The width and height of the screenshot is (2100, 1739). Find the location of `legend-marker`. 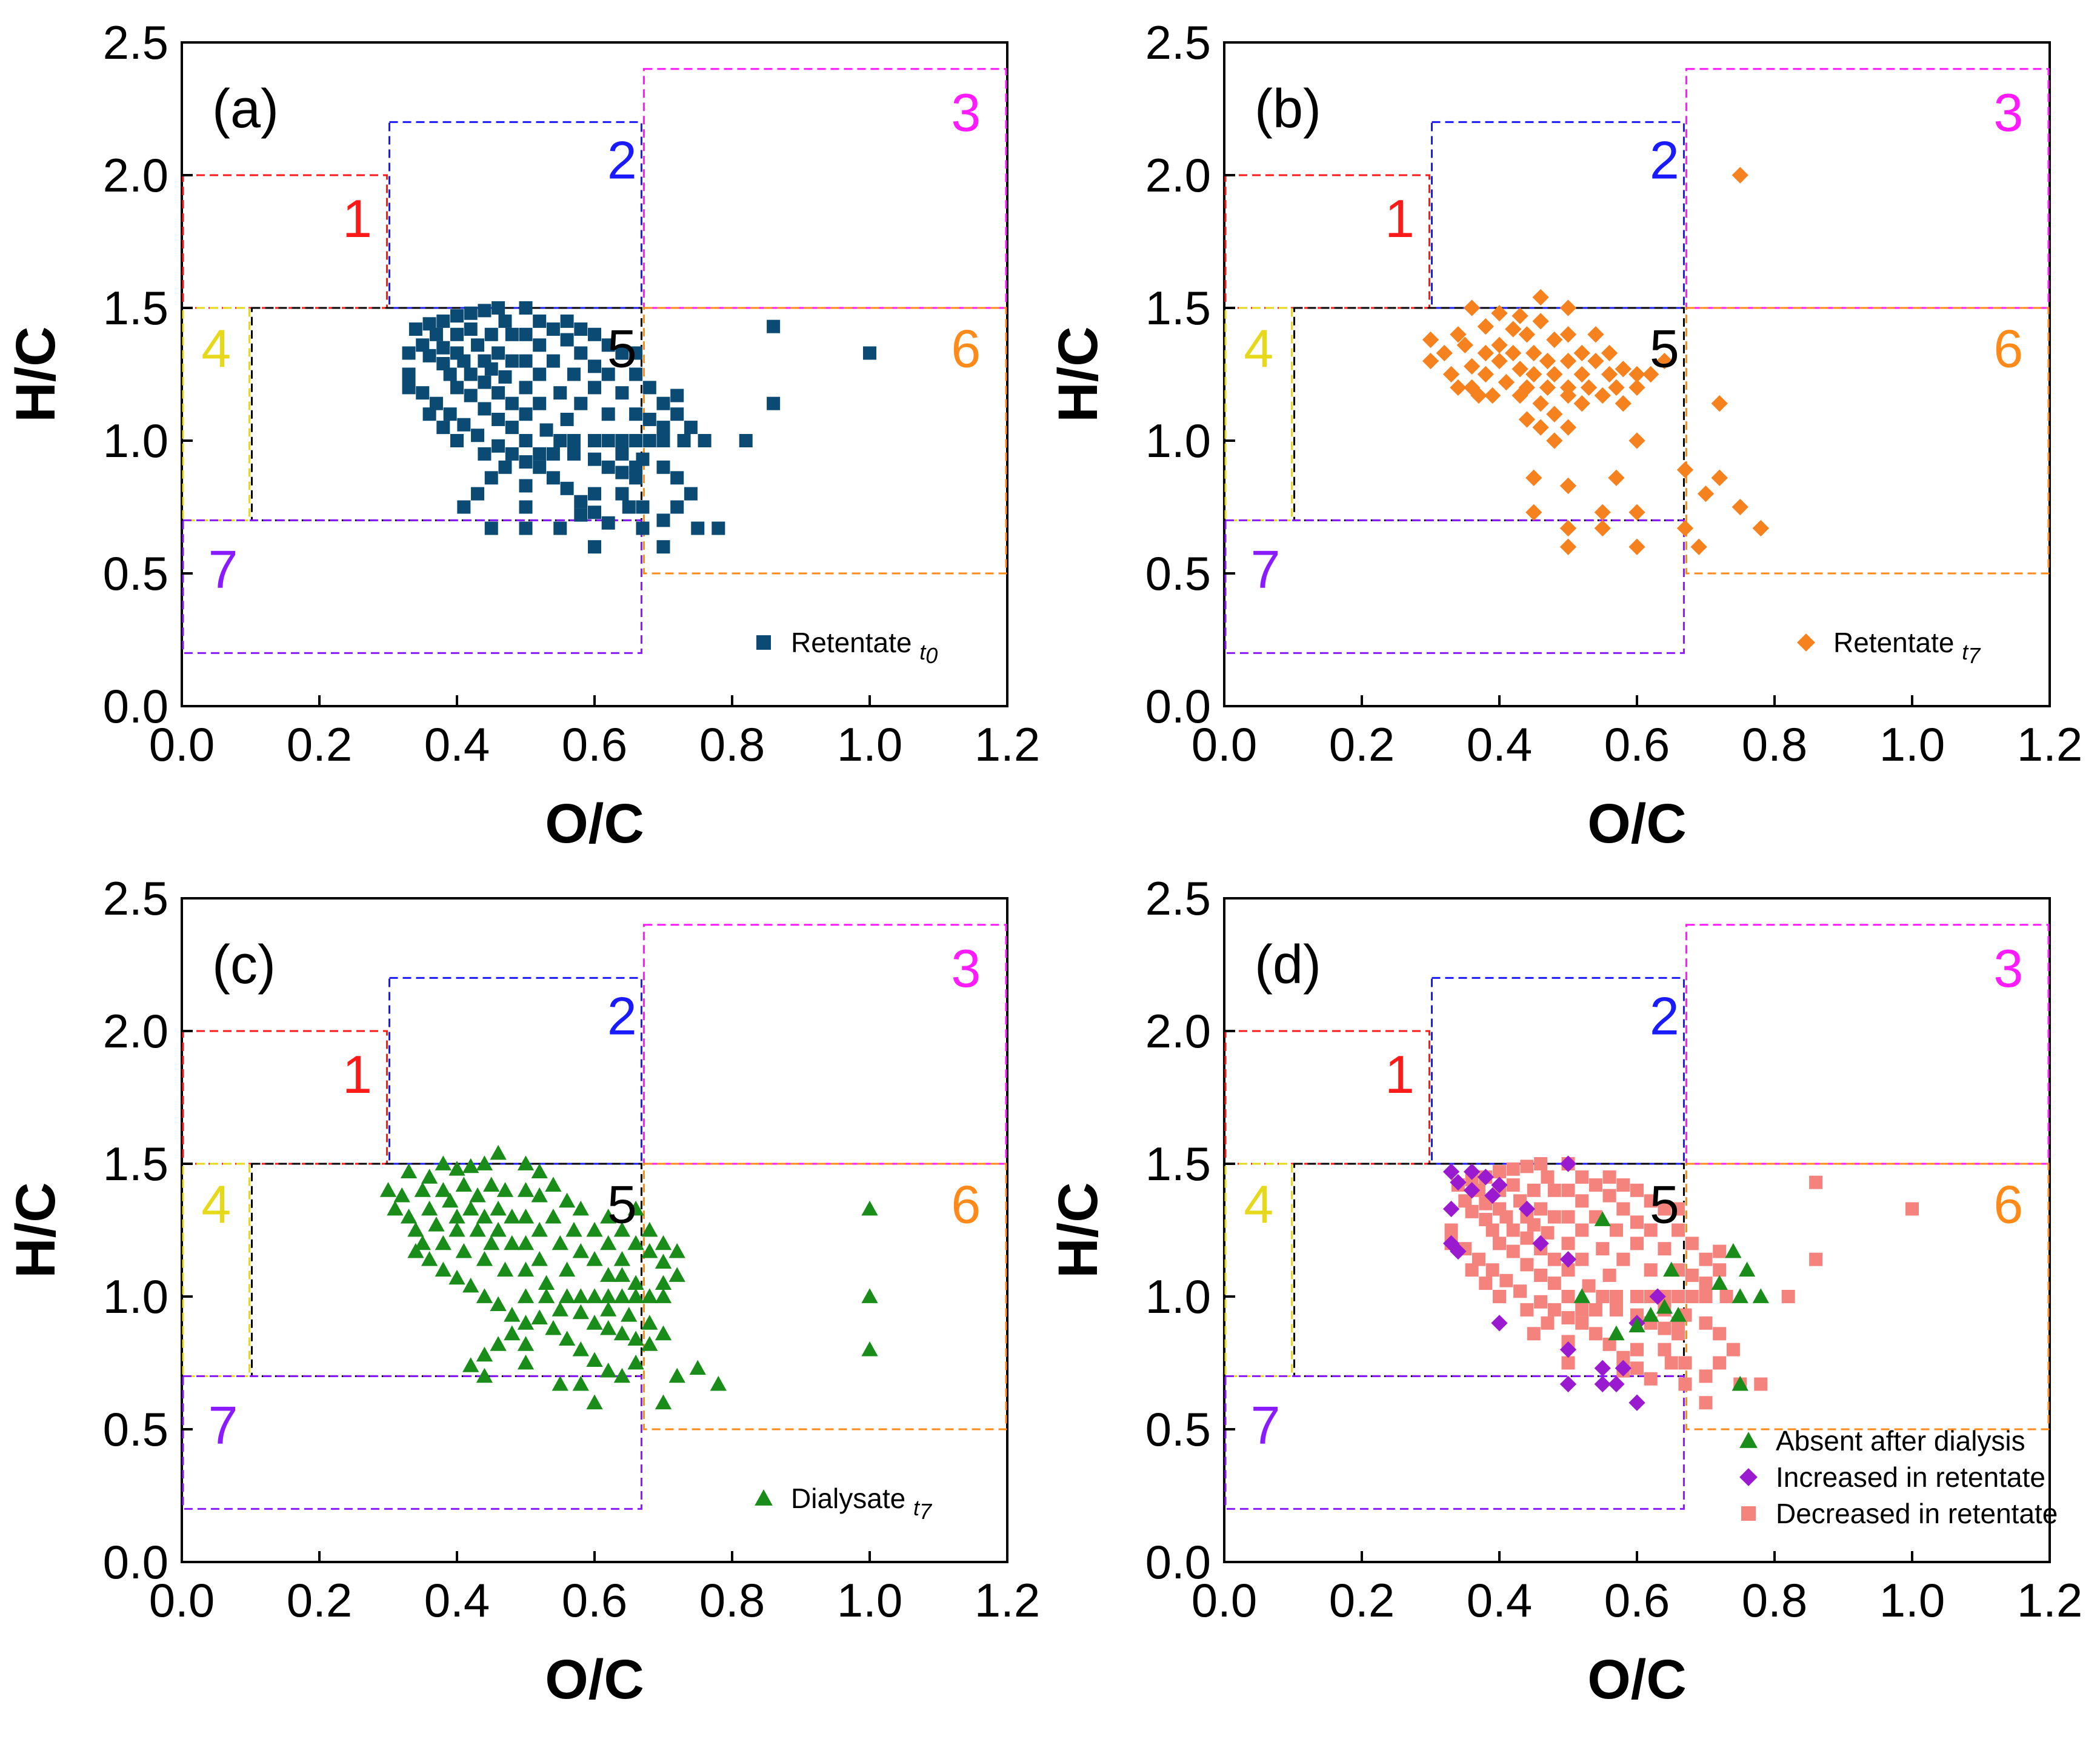

legend-marker is located at coordinates (764, 1498).